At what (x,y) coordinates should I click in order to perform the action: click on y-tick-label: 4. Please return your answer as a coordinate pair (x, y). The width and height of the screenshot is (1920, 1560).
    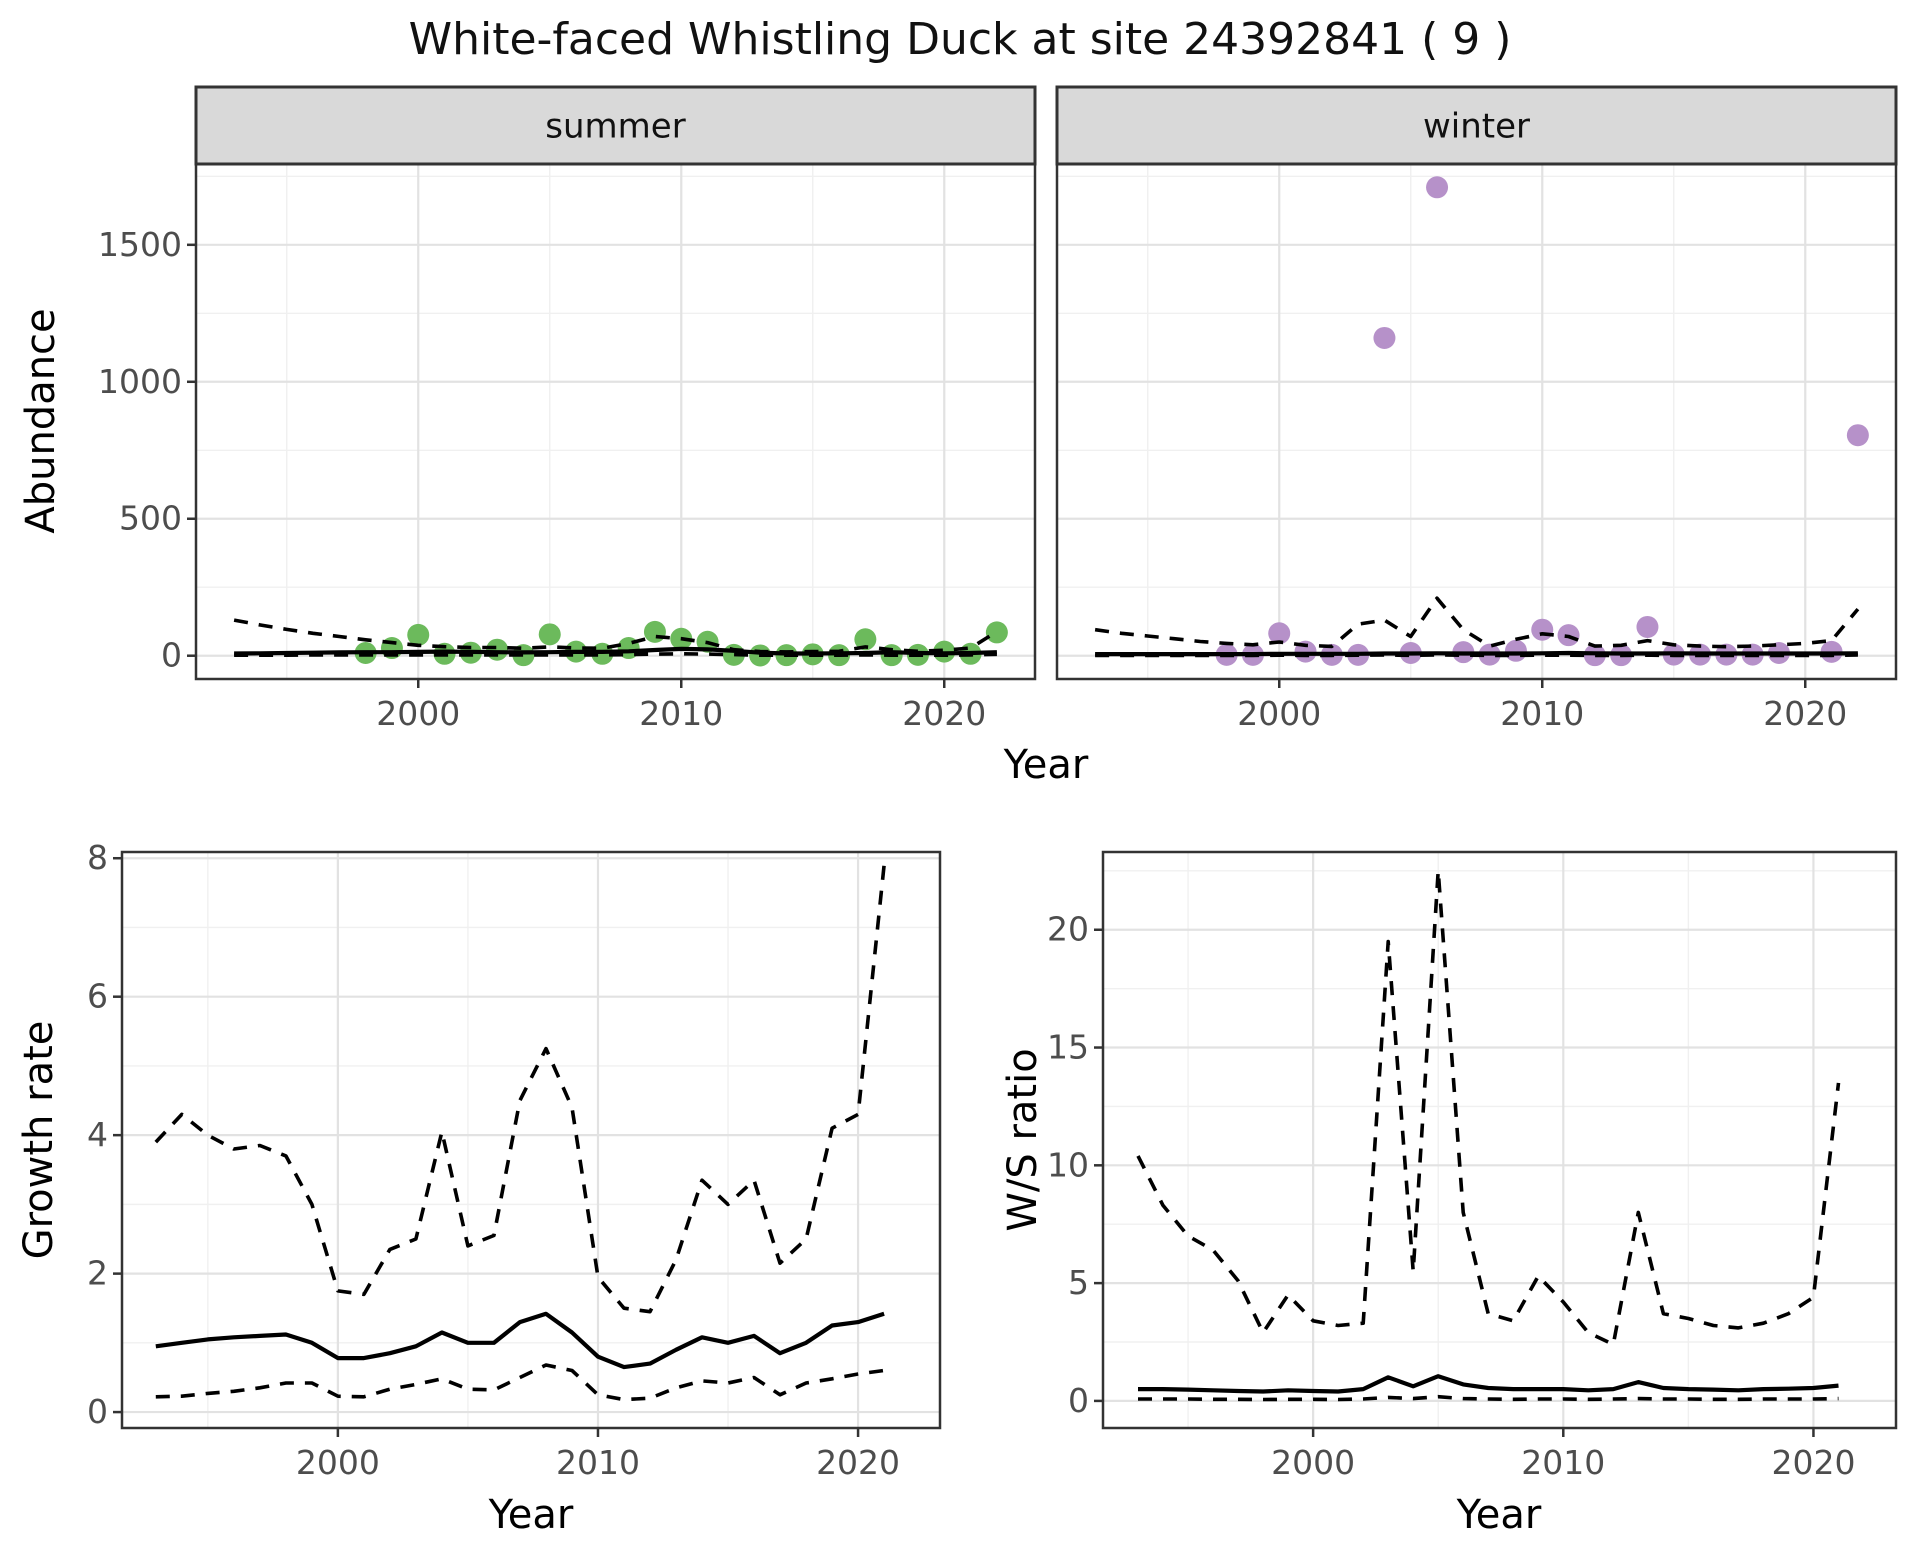
    Looking at the image, I should click on (97, 1134).